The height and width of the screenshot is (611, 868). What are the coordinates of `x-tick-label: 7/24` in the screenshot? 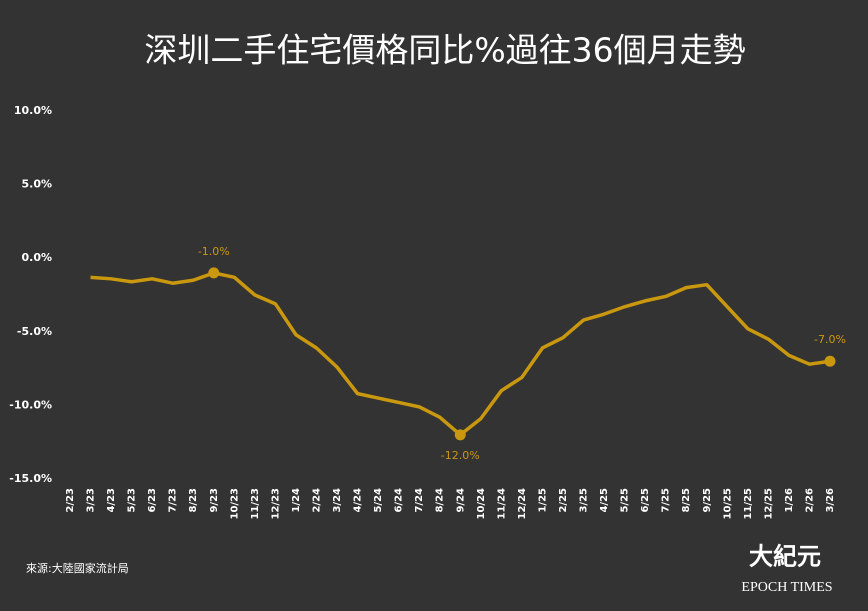 It's located at (419, 500).